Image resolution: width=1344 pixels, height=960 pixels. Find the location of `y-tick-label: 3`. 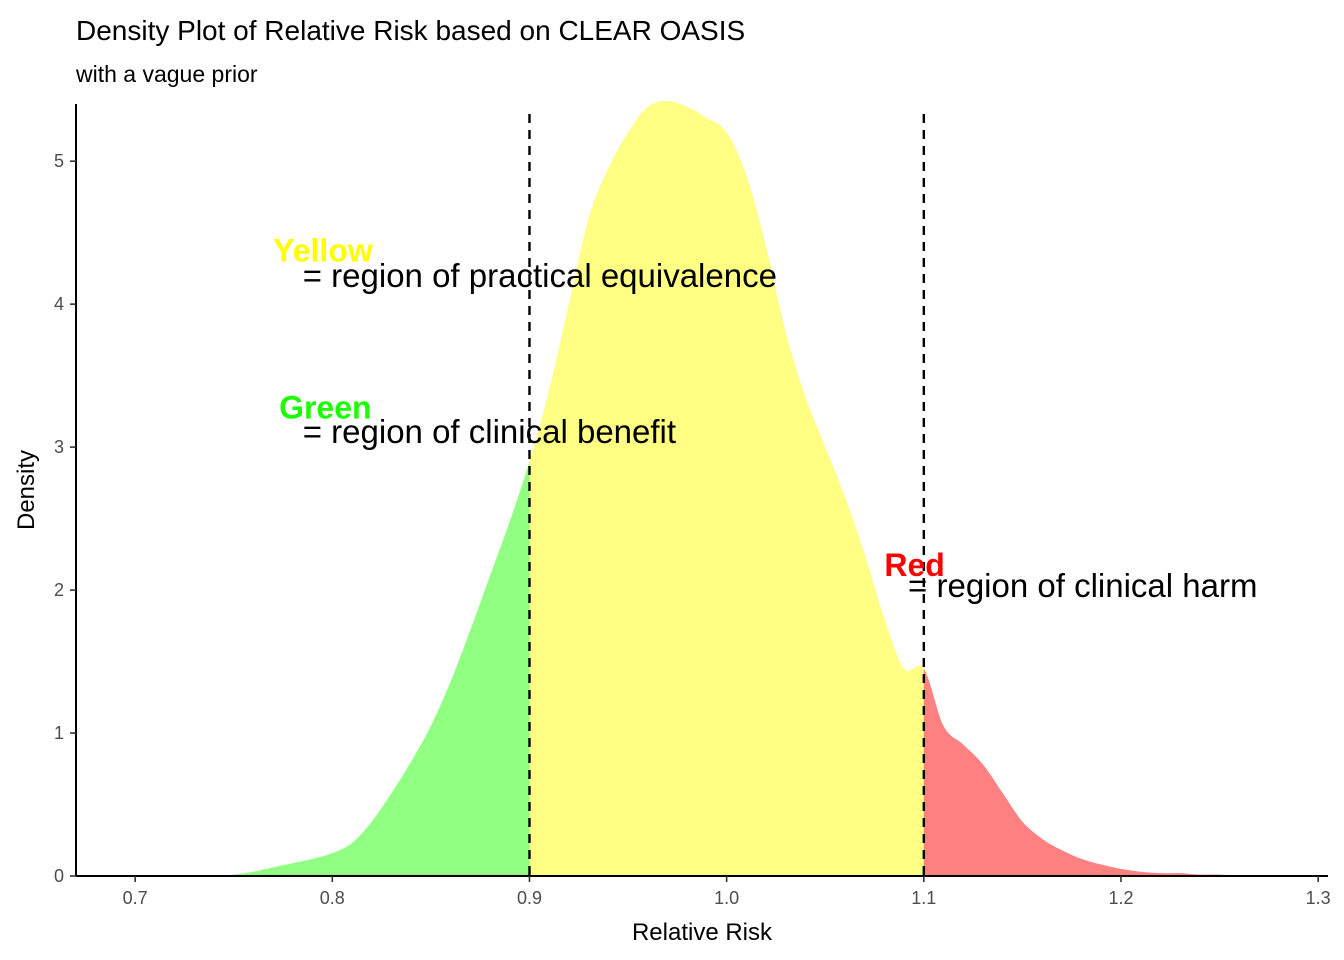

y-tick-label: 3 is located at coordinates (59, 447).